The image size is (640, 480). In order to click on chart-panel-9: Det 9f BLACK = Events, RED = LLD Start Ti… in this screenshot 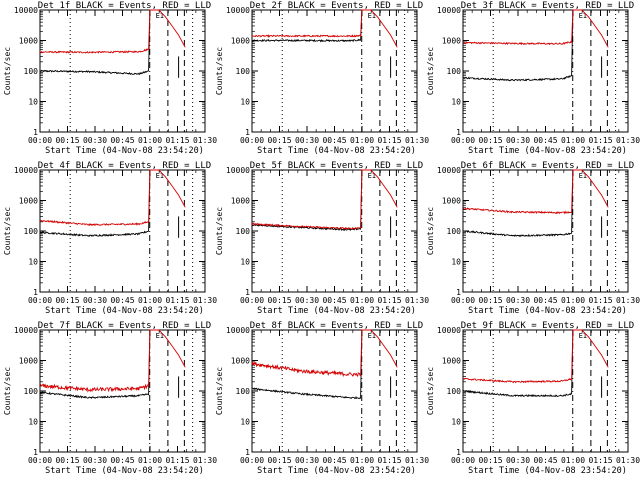, I will do `click(533, 398)`.